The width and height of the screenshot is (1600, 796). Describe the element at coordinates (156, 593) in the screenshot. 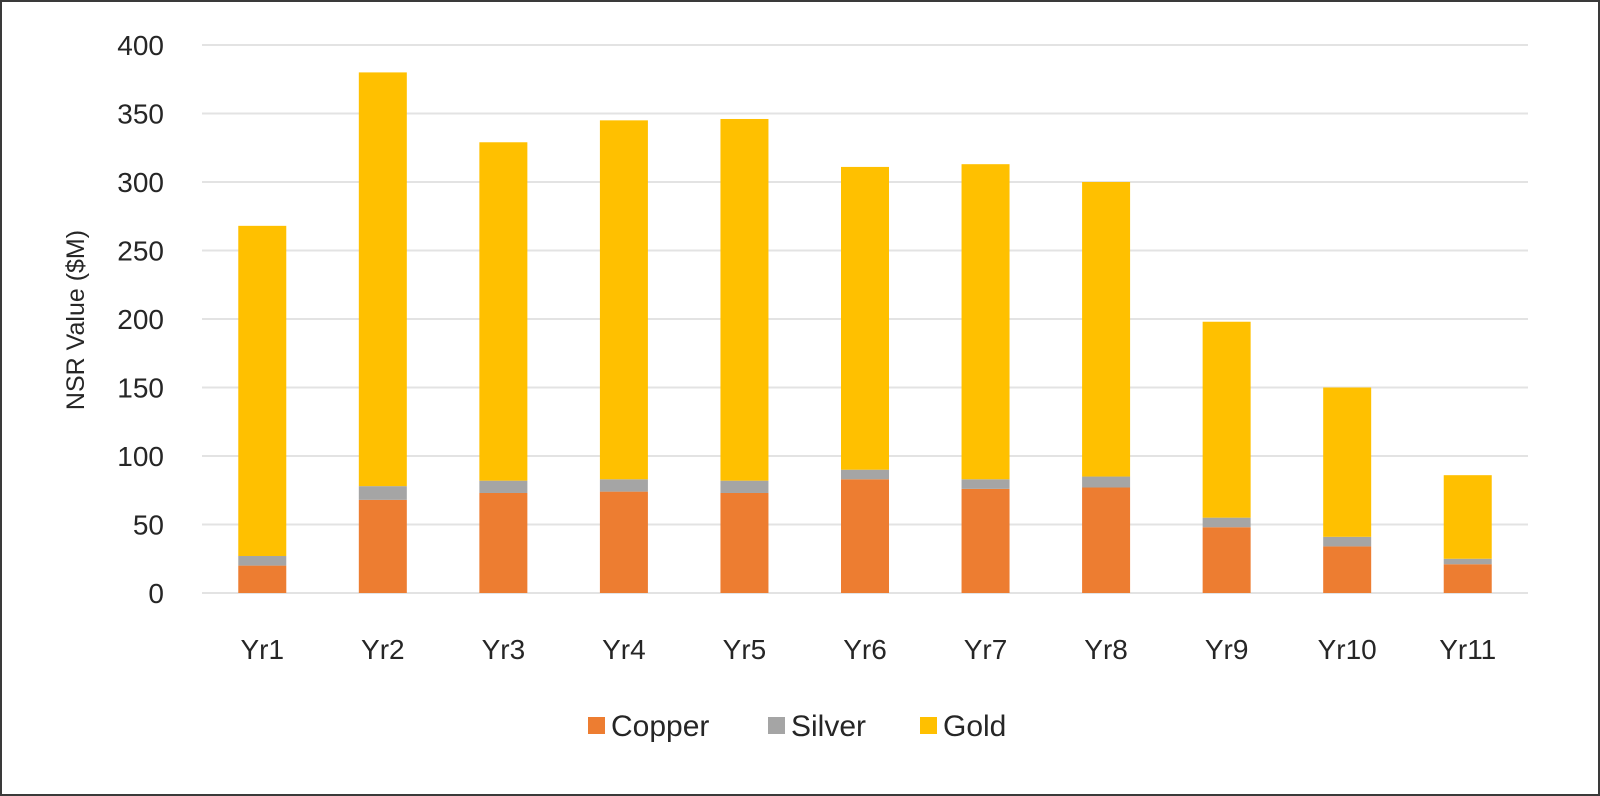

I see `y-tick-label: 0` at that location.